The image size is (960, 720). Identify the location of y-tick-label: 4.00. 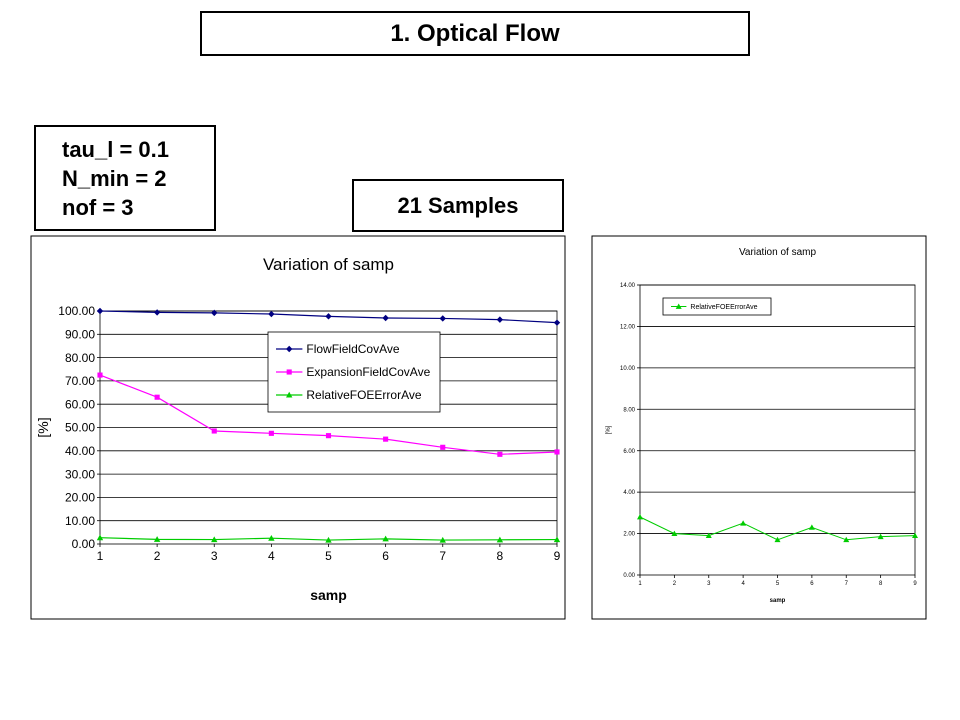
(629, 493).